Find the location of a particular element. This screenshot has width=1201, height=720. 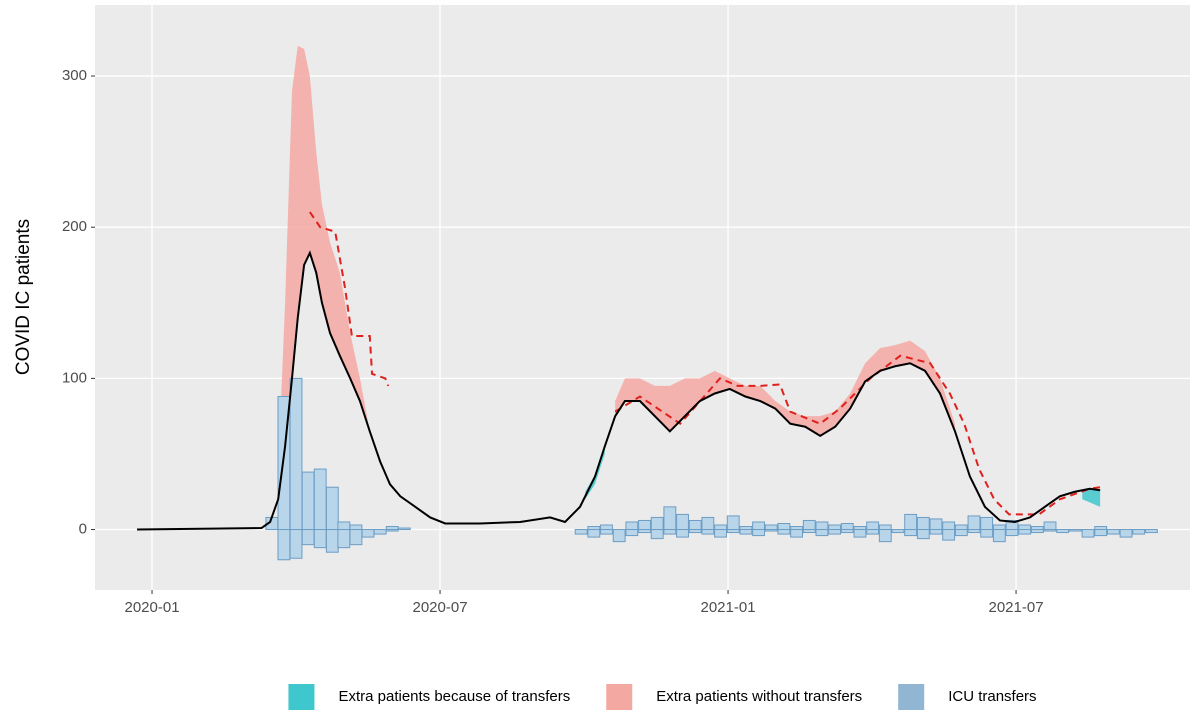

legend-label: ICU transfers is located at coordinates (992, 696).